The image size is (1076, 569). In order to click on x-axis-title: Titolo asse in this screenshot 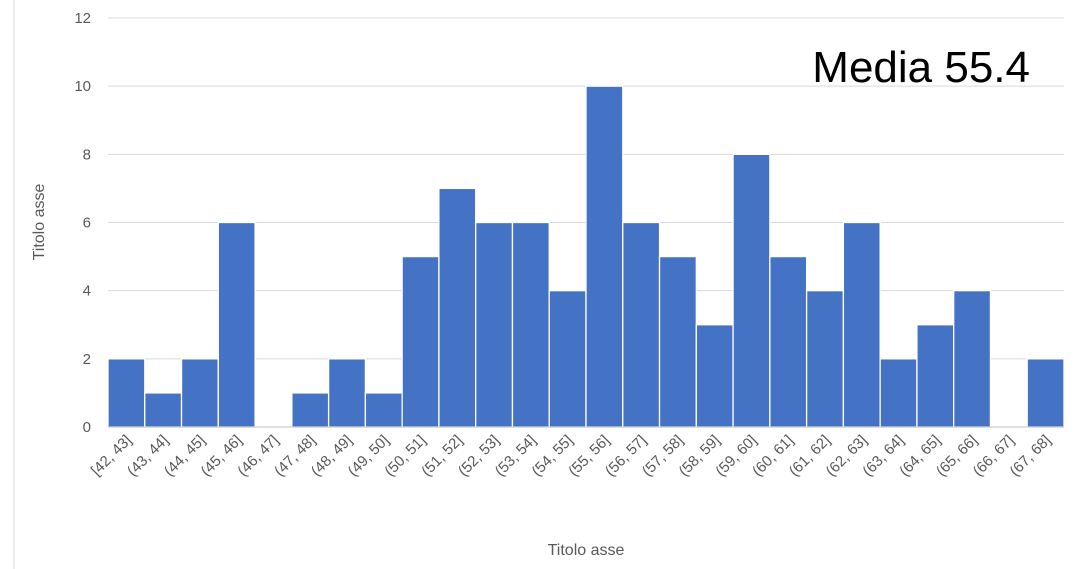, I will do `click(586, 550)`.